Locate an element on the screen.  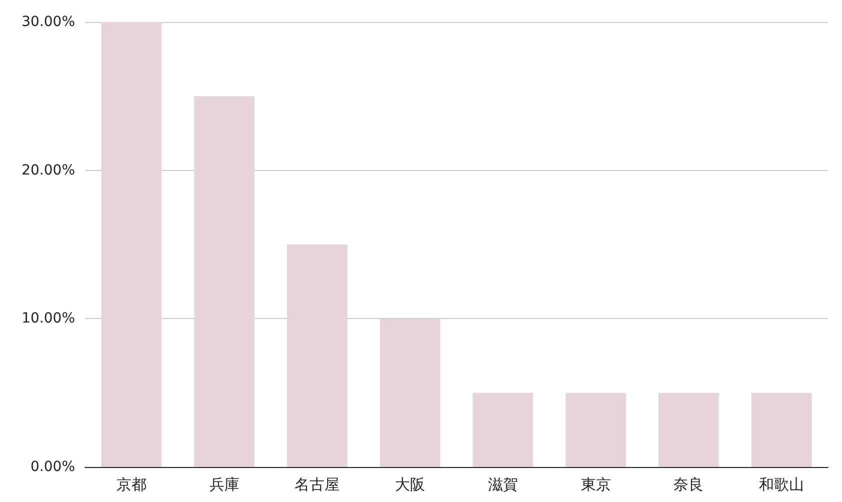
x-tick-label: 大阪 is located at coordinates (410, 485).